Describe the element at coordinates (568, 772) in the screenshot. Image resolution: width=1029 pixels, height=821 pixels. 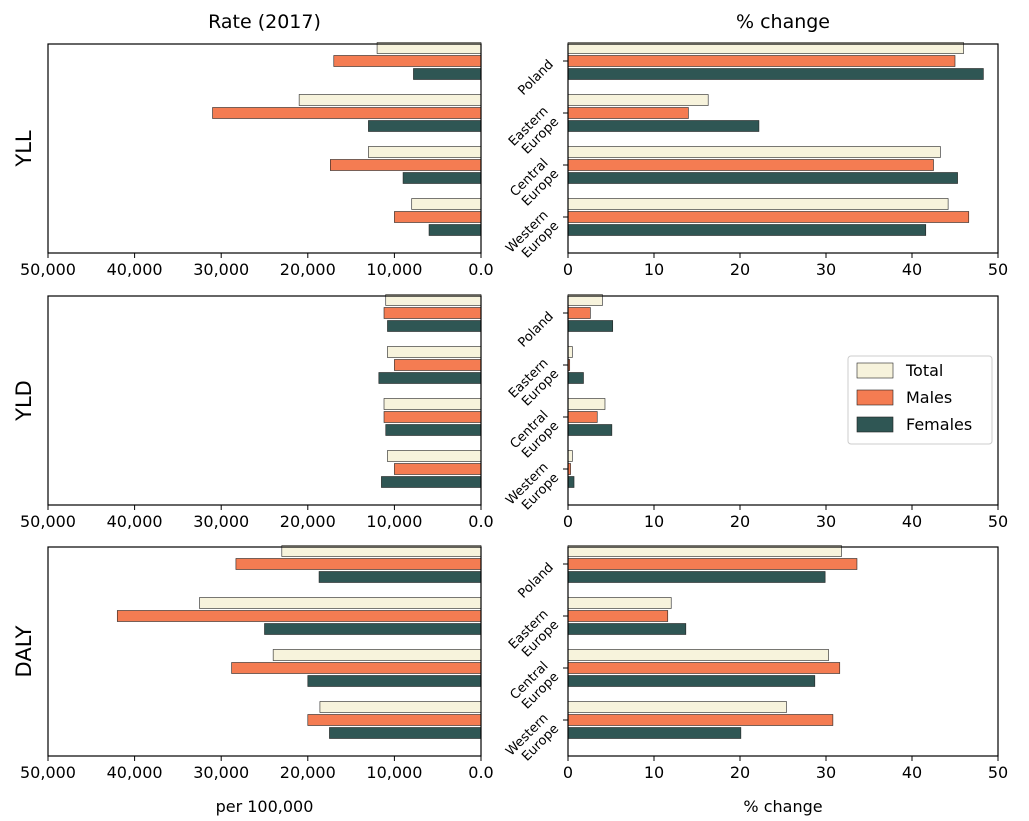
I see `panel-daly-change-xtick-label-0: 0` at that location.